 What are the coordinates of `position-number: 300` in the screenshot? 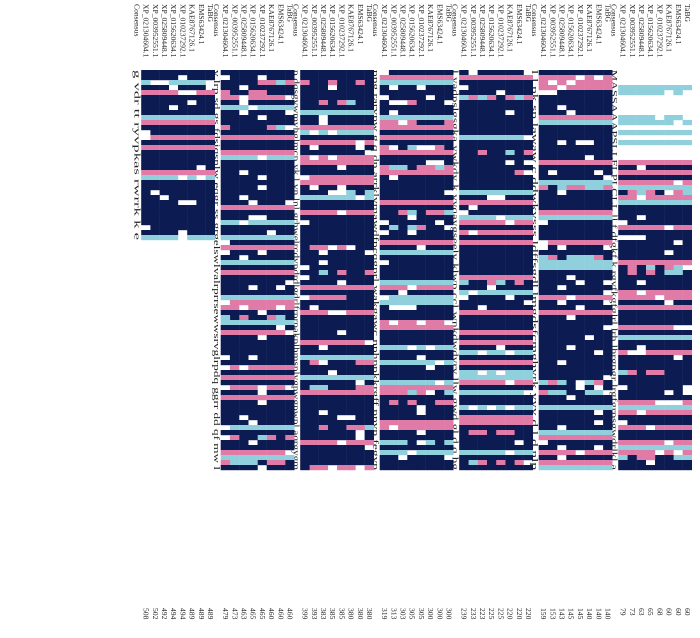 It's located at (439, 614).